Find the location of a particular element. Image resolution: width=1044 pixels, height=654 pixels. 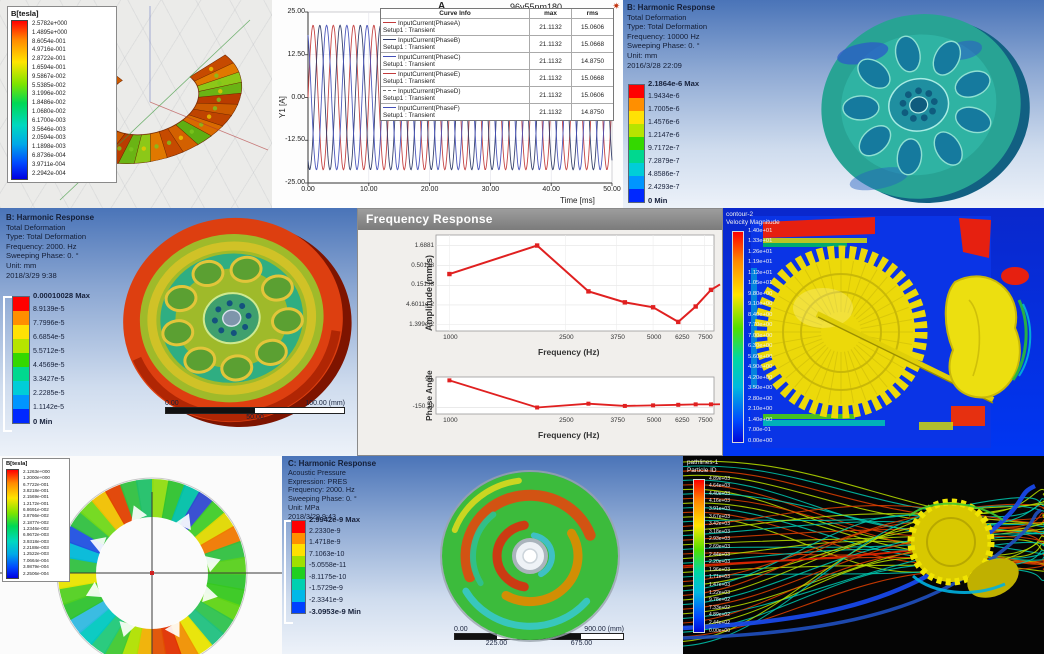

scale-ruler: 0.00 100.00 (mm) 50.00 is located at coordinates (255, 410).